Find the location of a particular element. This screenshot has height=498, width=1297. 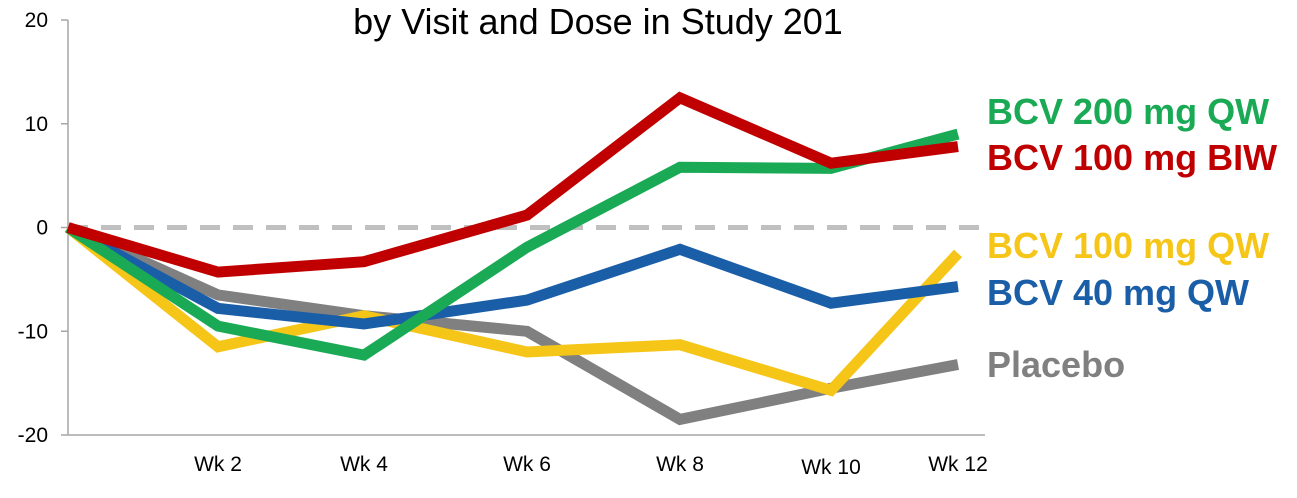

chart-title: by Visit and Dose in Study 201 is located at coordinates (598, 21).